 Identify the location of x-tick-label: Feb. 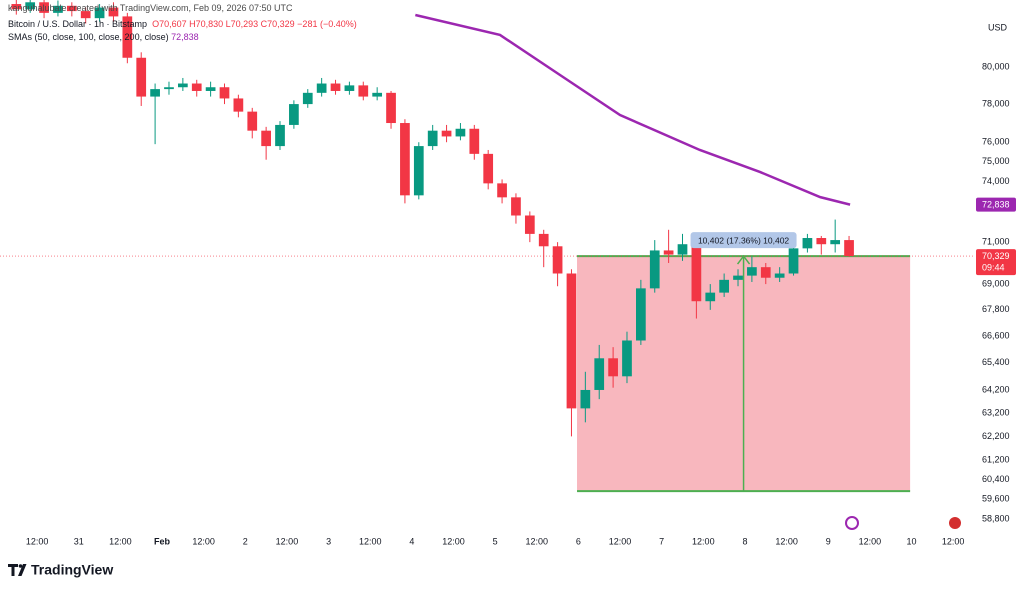
(162, 541).